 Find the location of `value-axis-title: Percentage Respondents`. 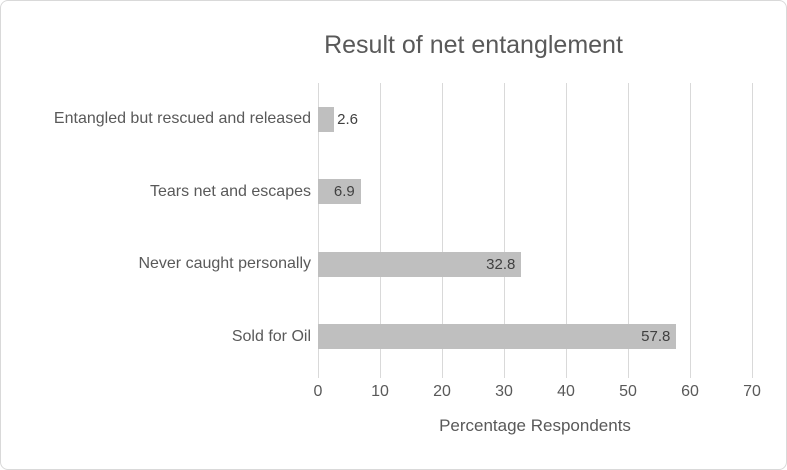

value-axis-title: Percentage Respondents is located at coordinates (535, 425).